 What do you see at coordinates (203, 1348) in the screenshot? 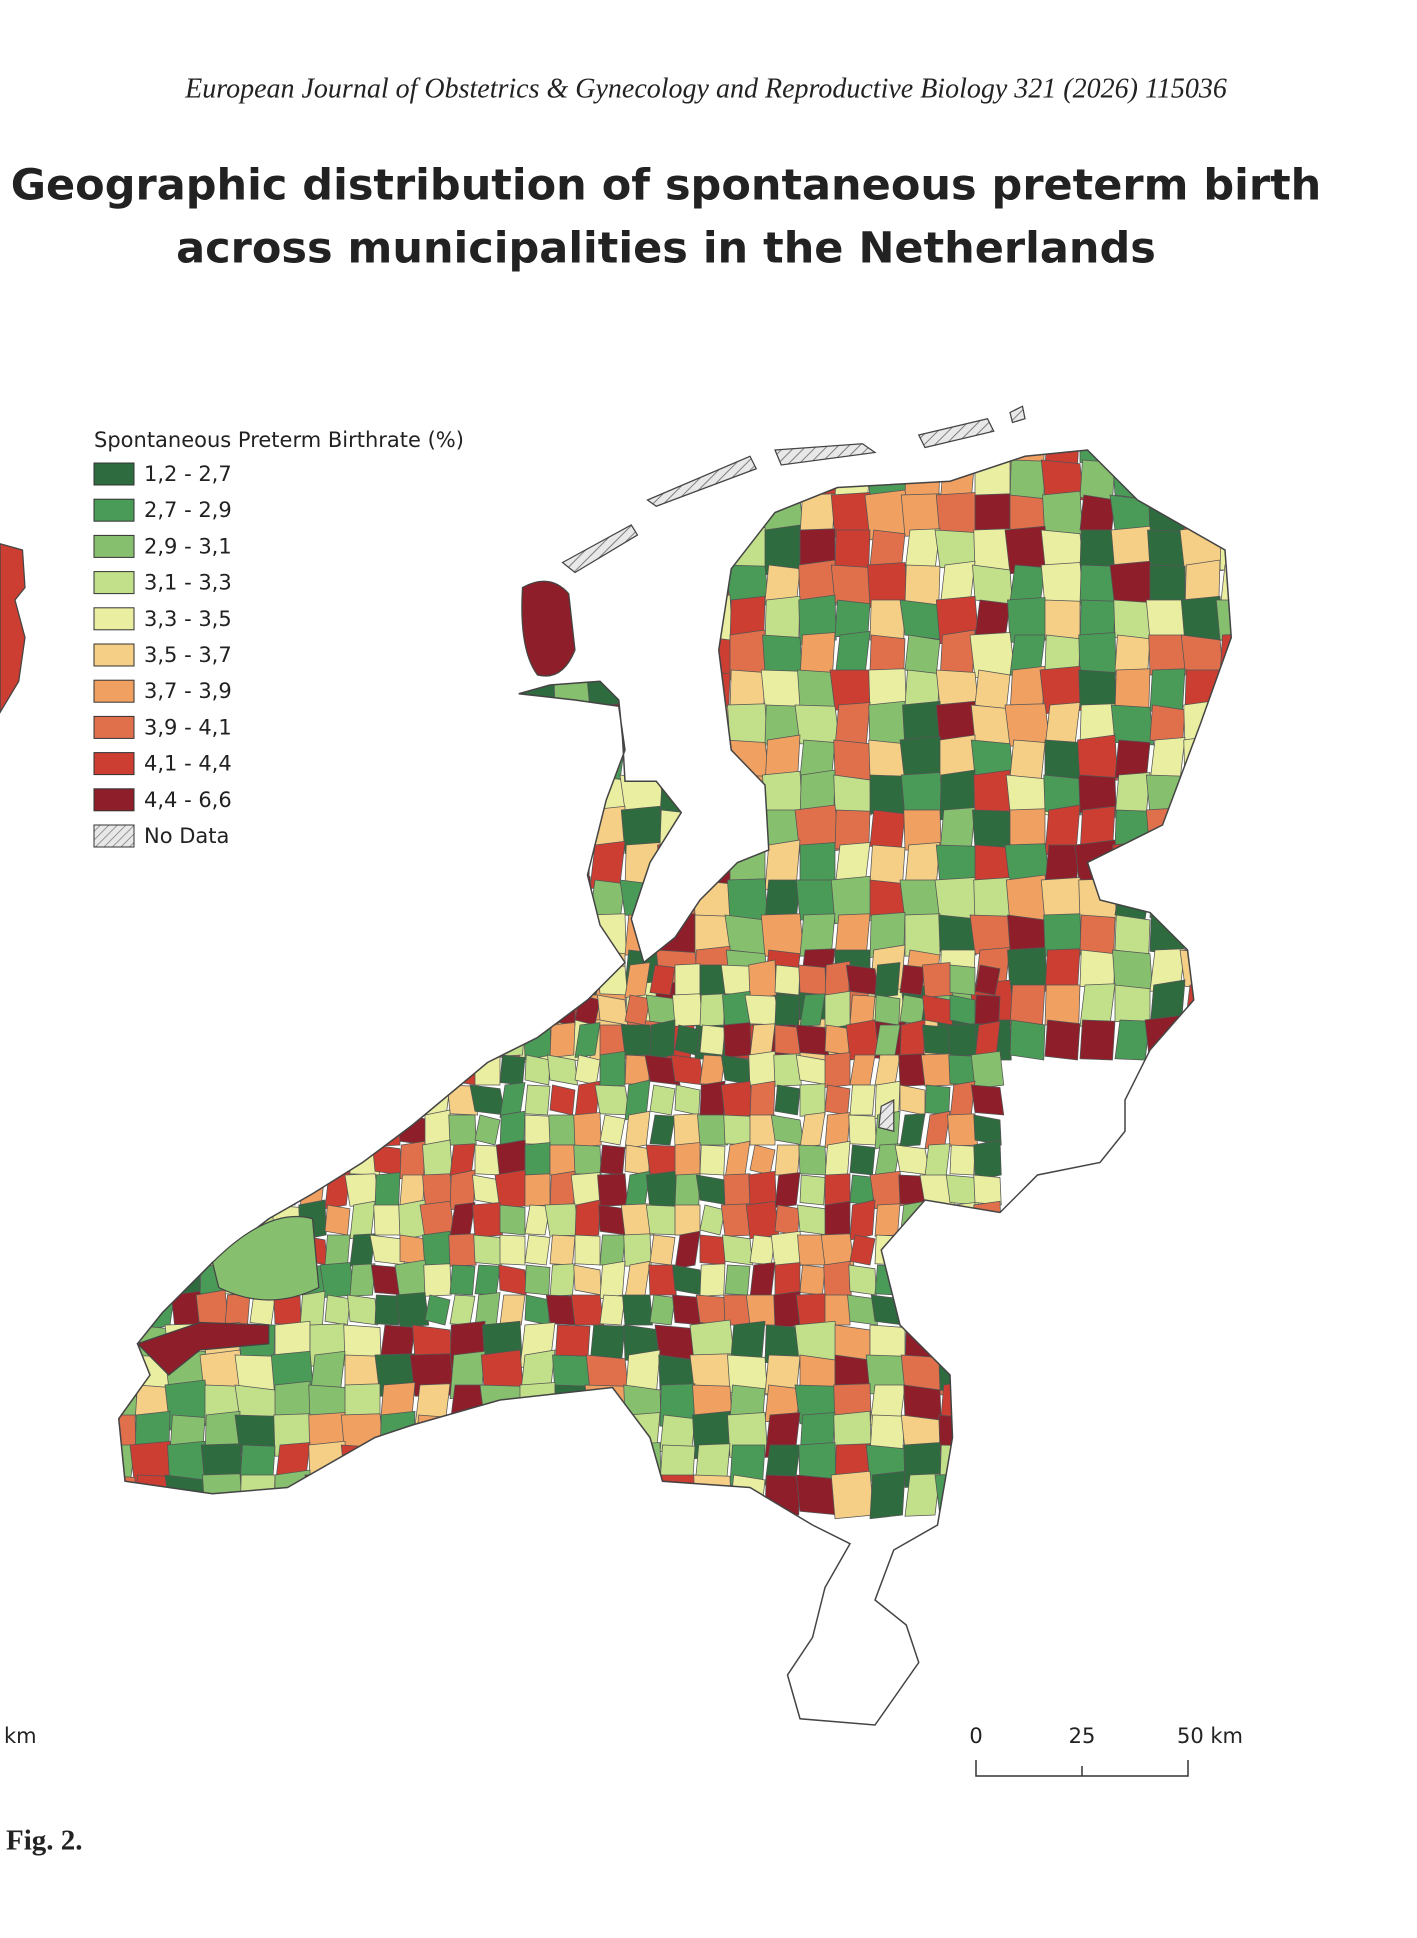
I see `island` at bounding box center [203, 1348].